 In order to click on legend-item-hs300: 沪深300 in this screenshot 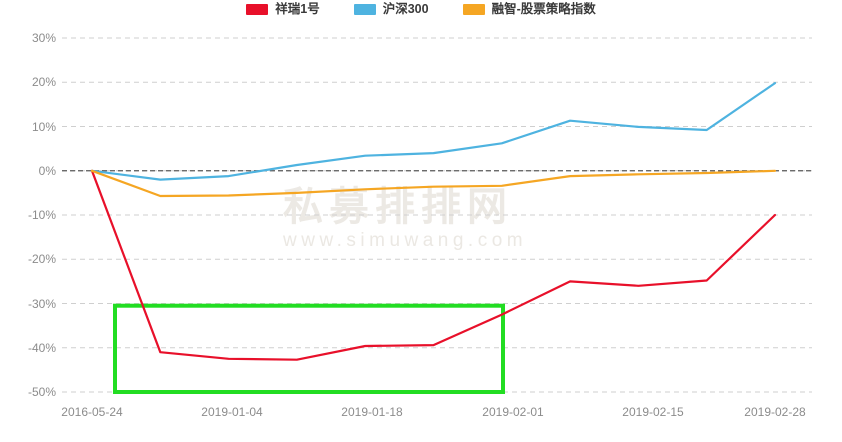, I will do `click(391, 9)`.